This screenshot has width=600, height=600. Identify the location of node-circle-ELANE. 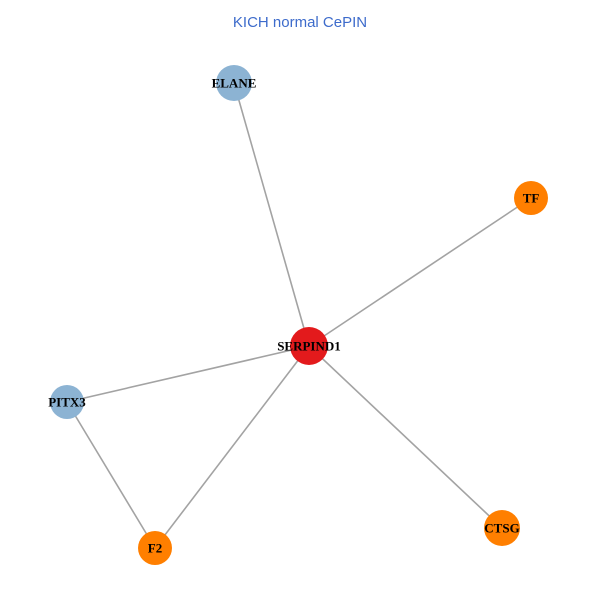
(234, 83).